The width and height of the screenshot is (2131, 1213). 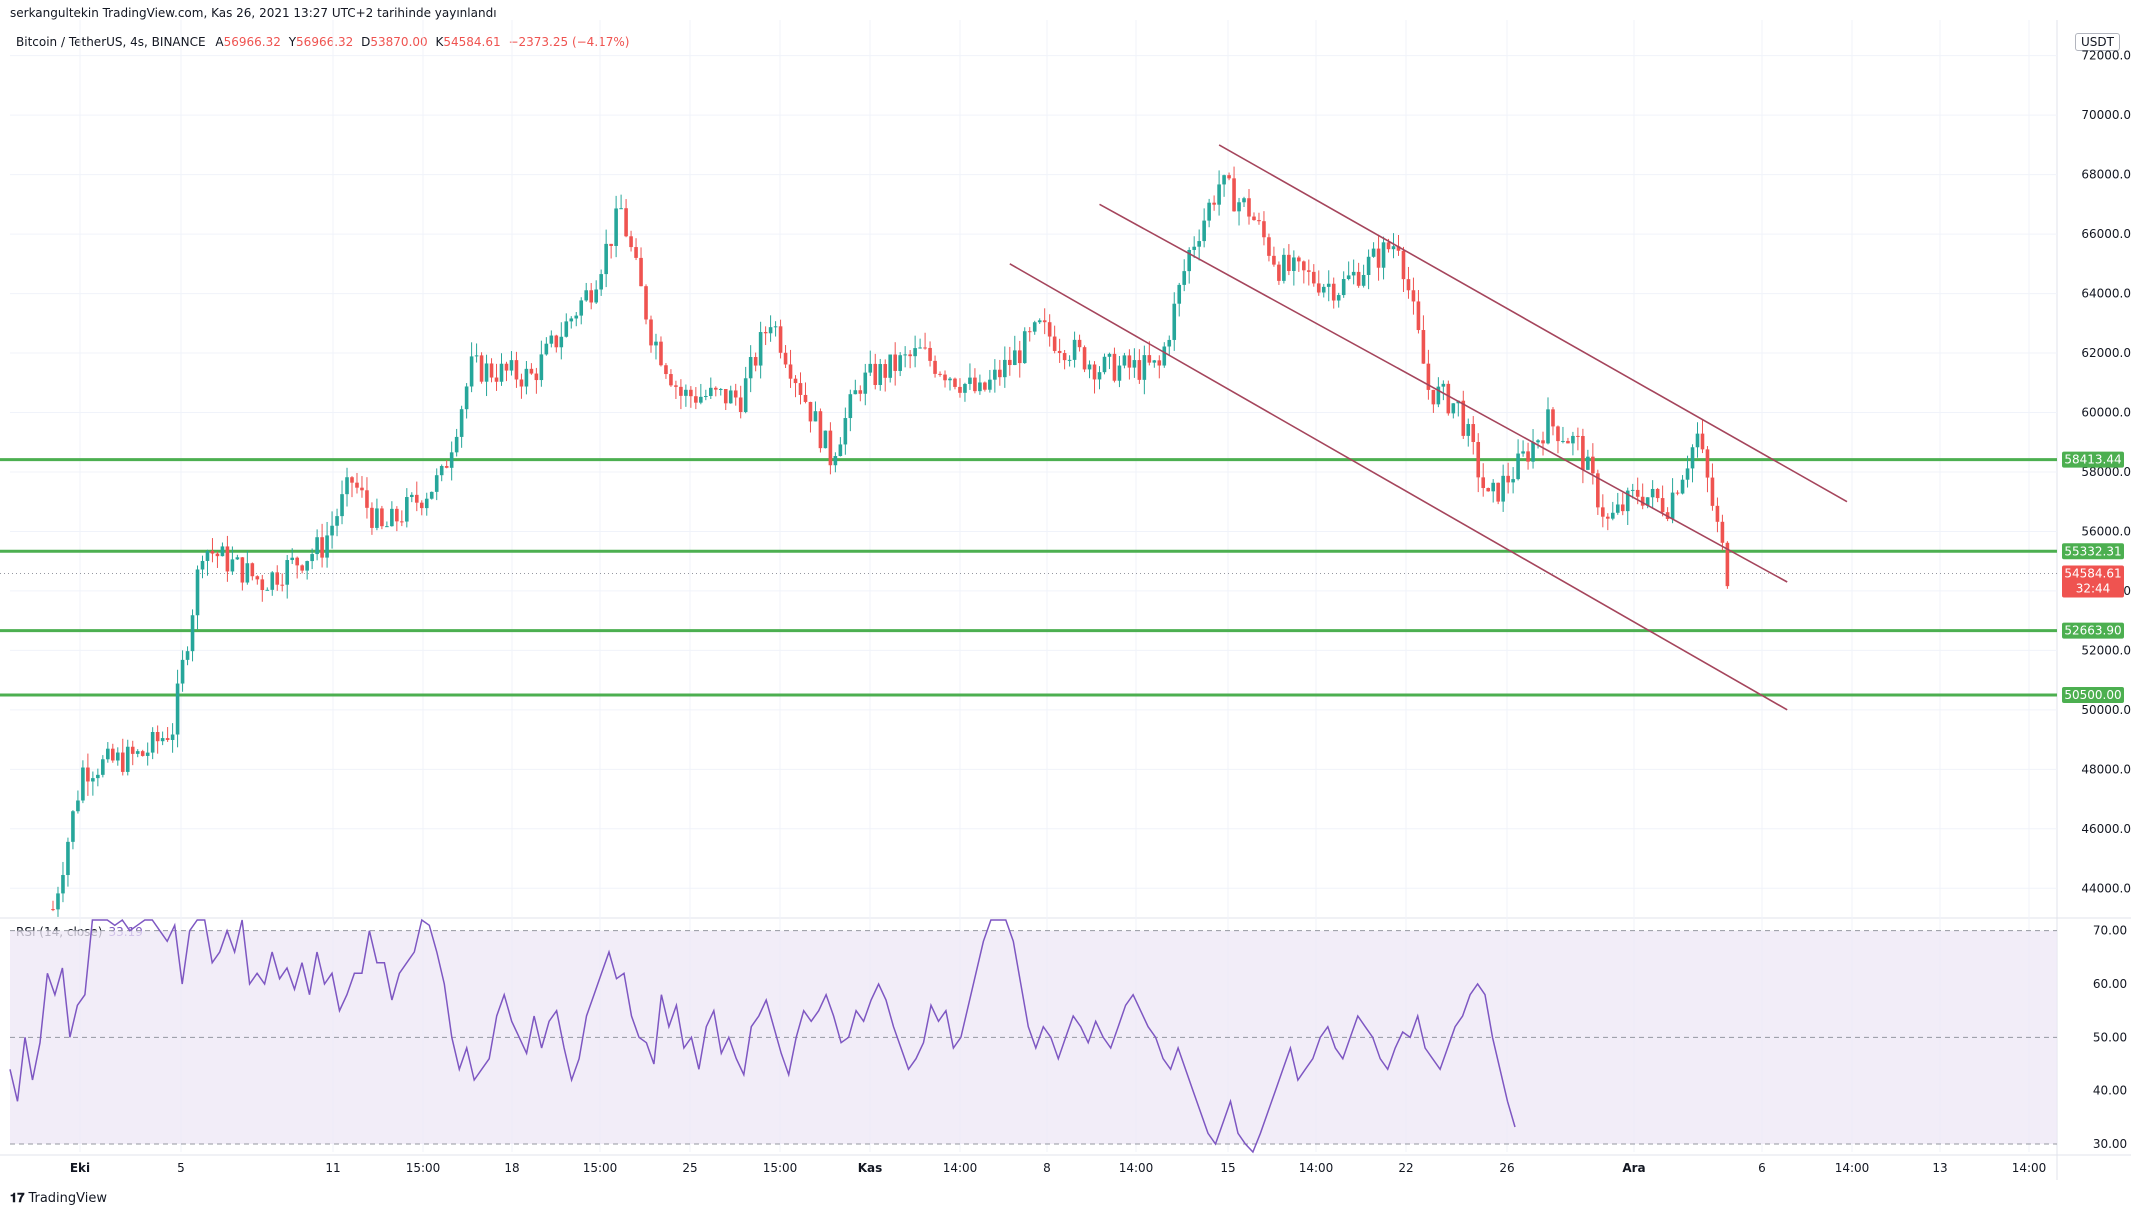 What do you see at coordinates (366, 42) in the screenshot?
I see `low-label: D` at bounding box center [366, 42].